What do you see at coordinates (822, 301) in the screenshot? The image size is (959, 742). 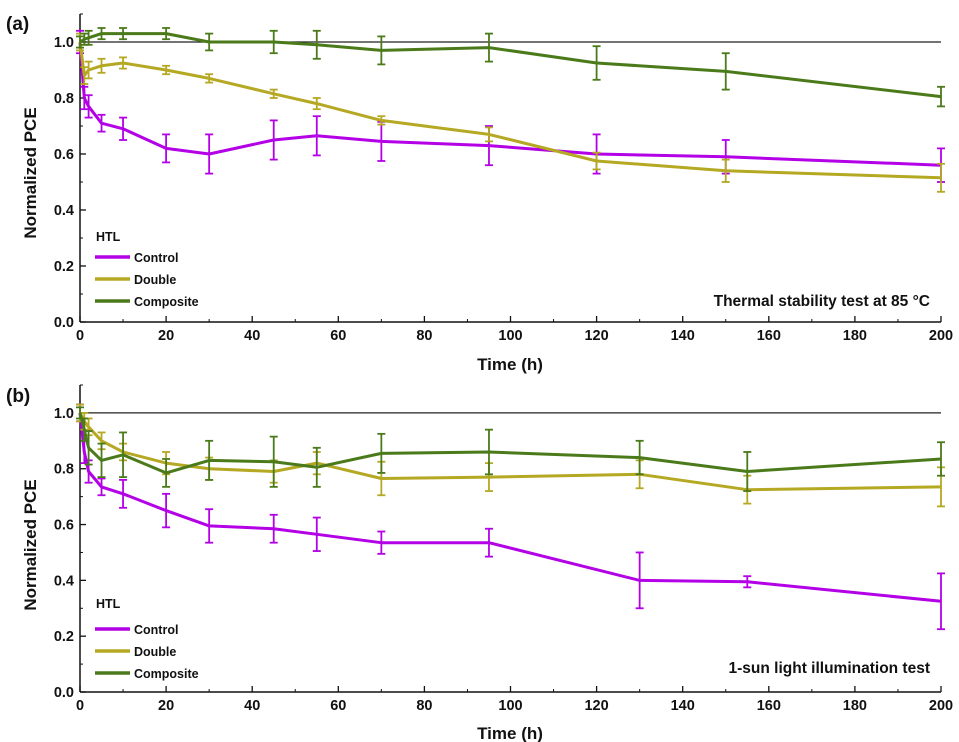 I see `annotation-text: Thermal stability test at 85 °C` at bounding box center [822, 301].